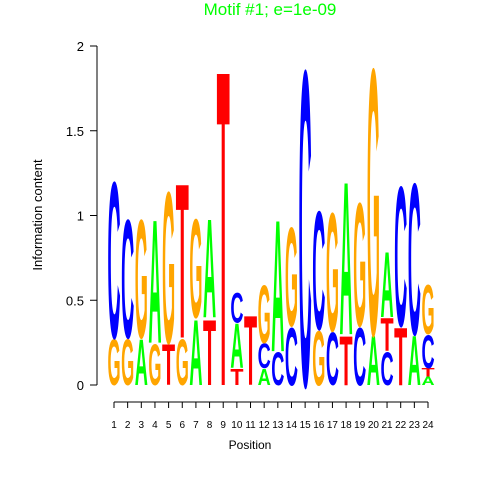 Image resolution: width=480 pixels, height=480 pixels. Describe the element at coordinates (347, 425) in the screenshot. I see `x-tick-label: 18` at that location.